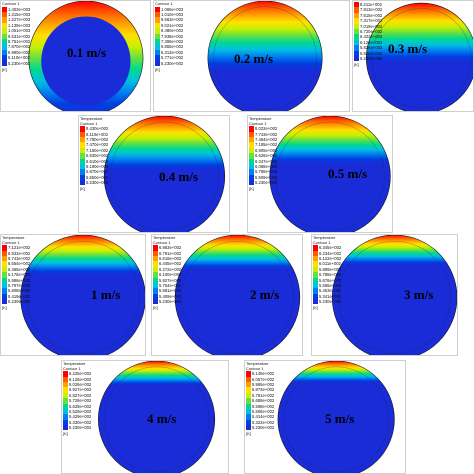 Image resolution: width=474 pixels, height=474 pixels. I want to click on legend-value: 6.345e+002, so click(330, 248).